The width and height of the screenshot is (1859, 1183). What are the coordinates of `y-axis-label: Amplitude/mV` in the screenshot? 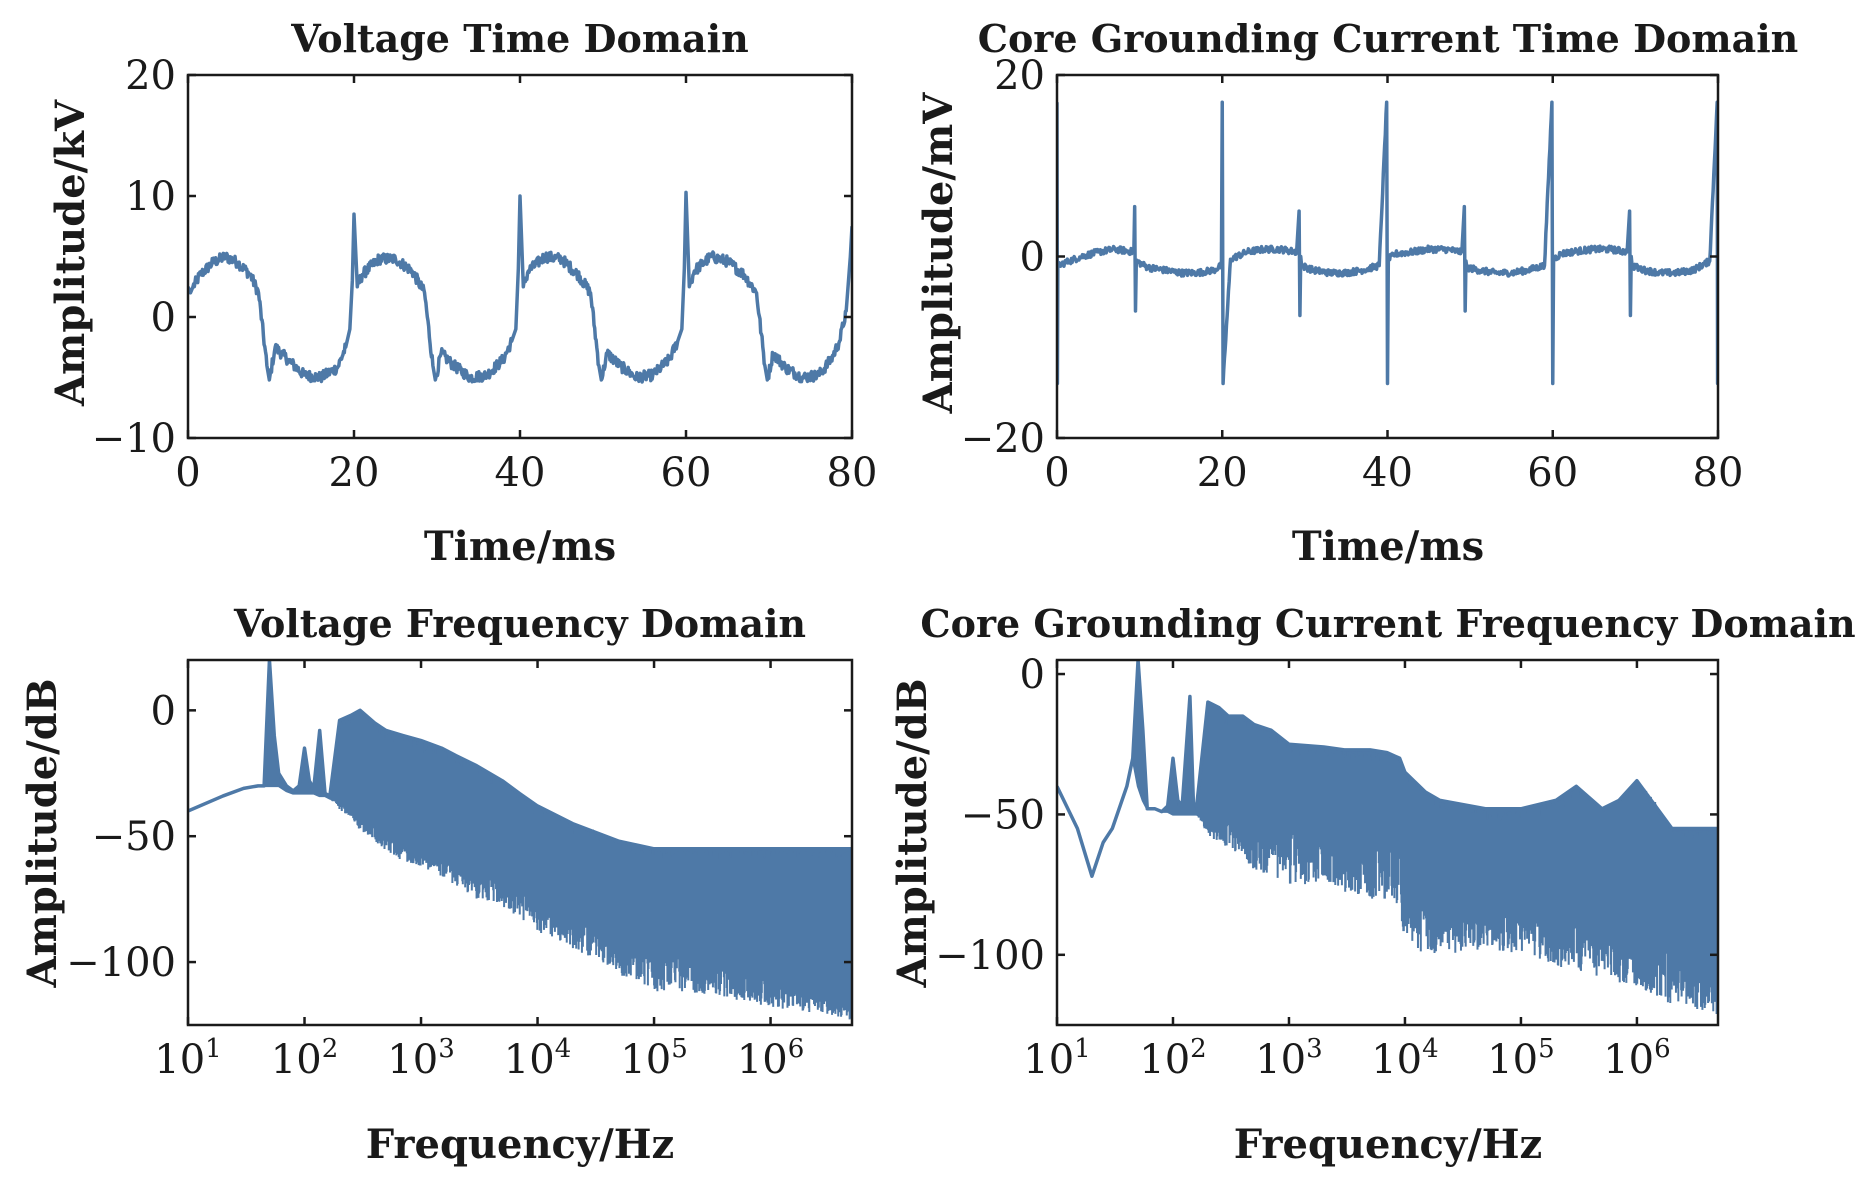 It's located at (938, 253).